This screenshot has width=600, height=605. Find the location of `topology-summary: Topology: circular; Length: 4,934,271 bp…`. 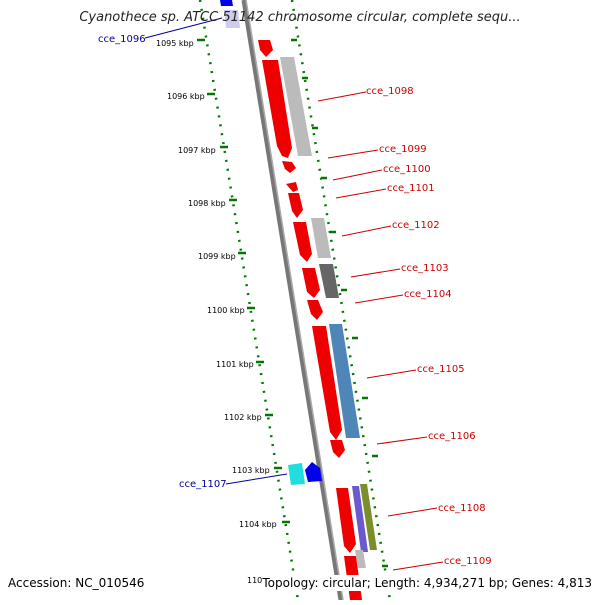

topology-summary: Topology: circular; Length: 4,934,271 bp… is located at coordinates (427, 583).